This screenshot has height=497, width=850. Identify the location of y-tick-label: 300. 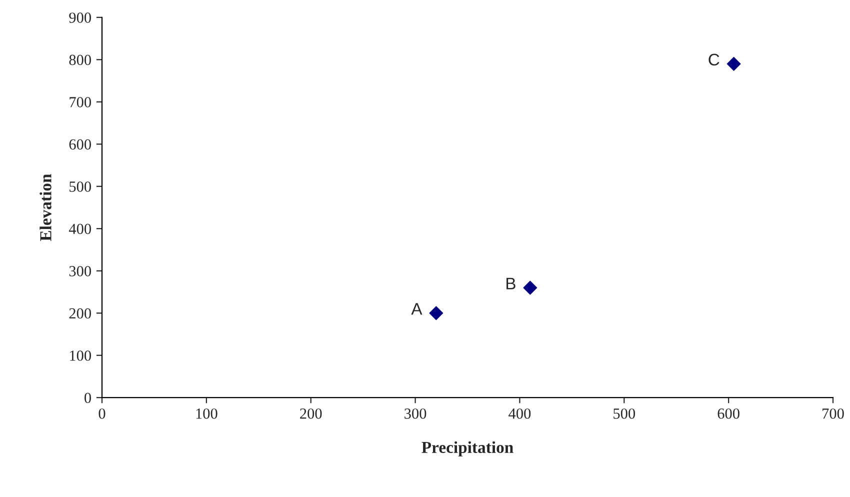
(80, 271).